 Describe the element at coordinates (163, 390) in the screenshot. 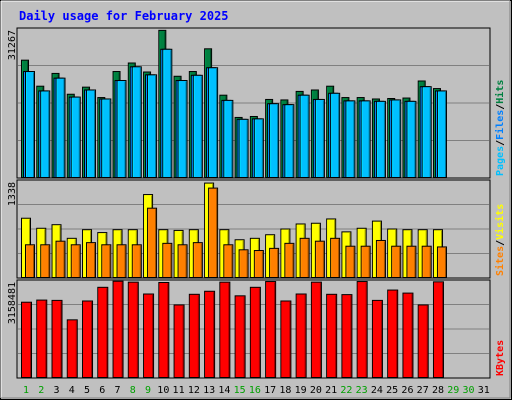

I see `day-label-10: 10` at that location.